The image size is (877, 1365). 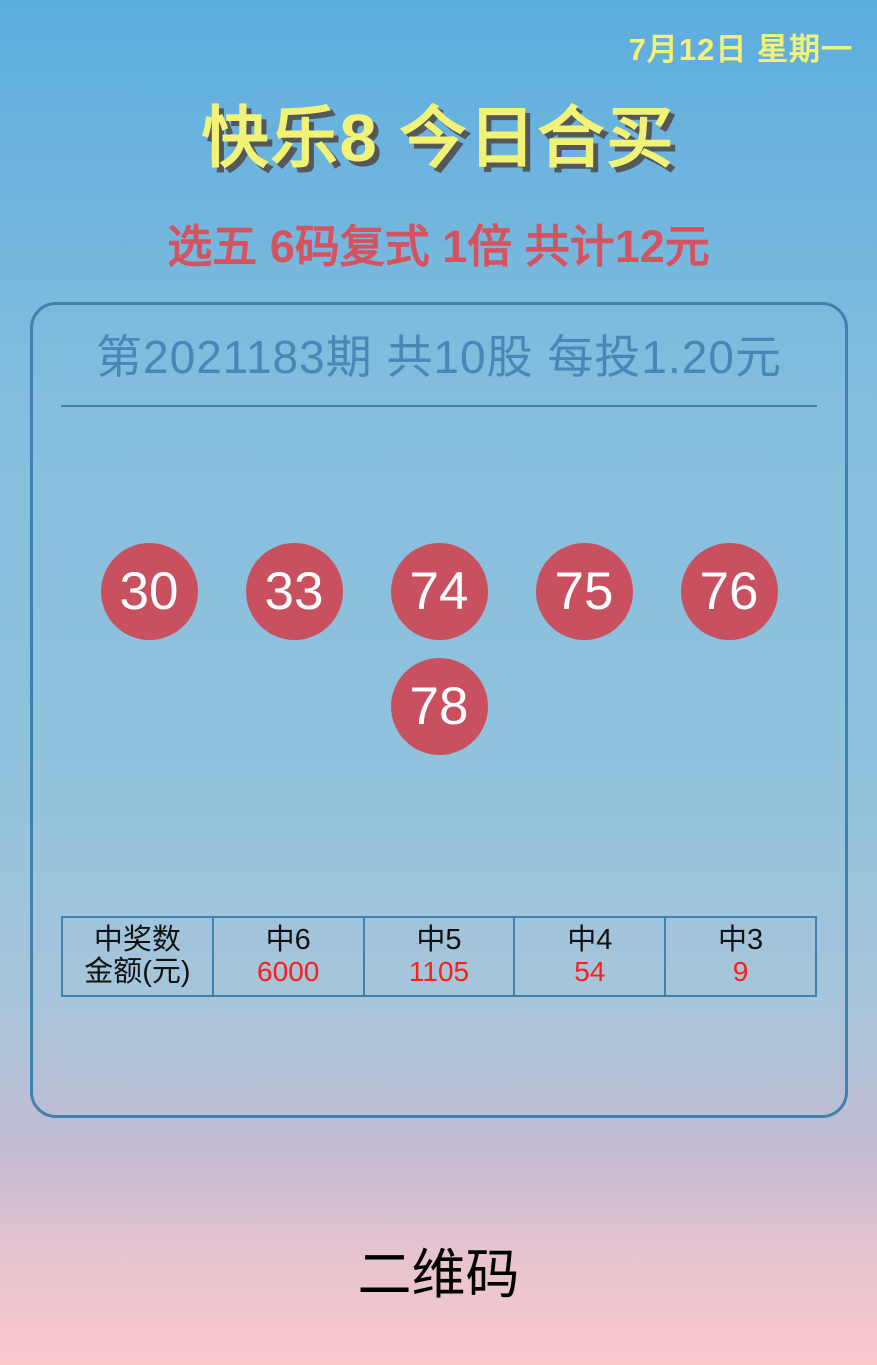 I want to click on prize-amount: 1105, so click(x=439, y=971).